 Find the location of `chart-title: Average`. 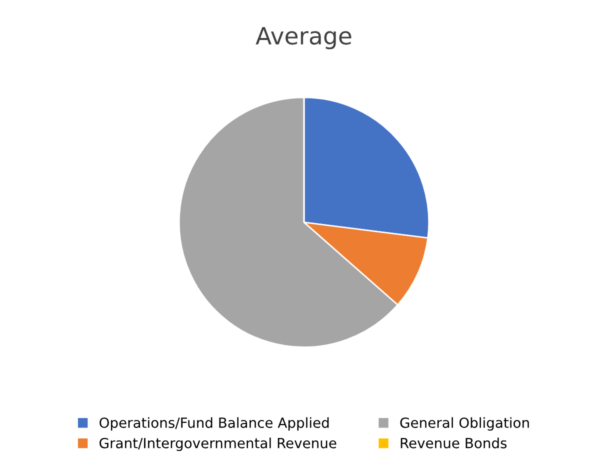

chart-title: Average is located at coordinates (304, 38).